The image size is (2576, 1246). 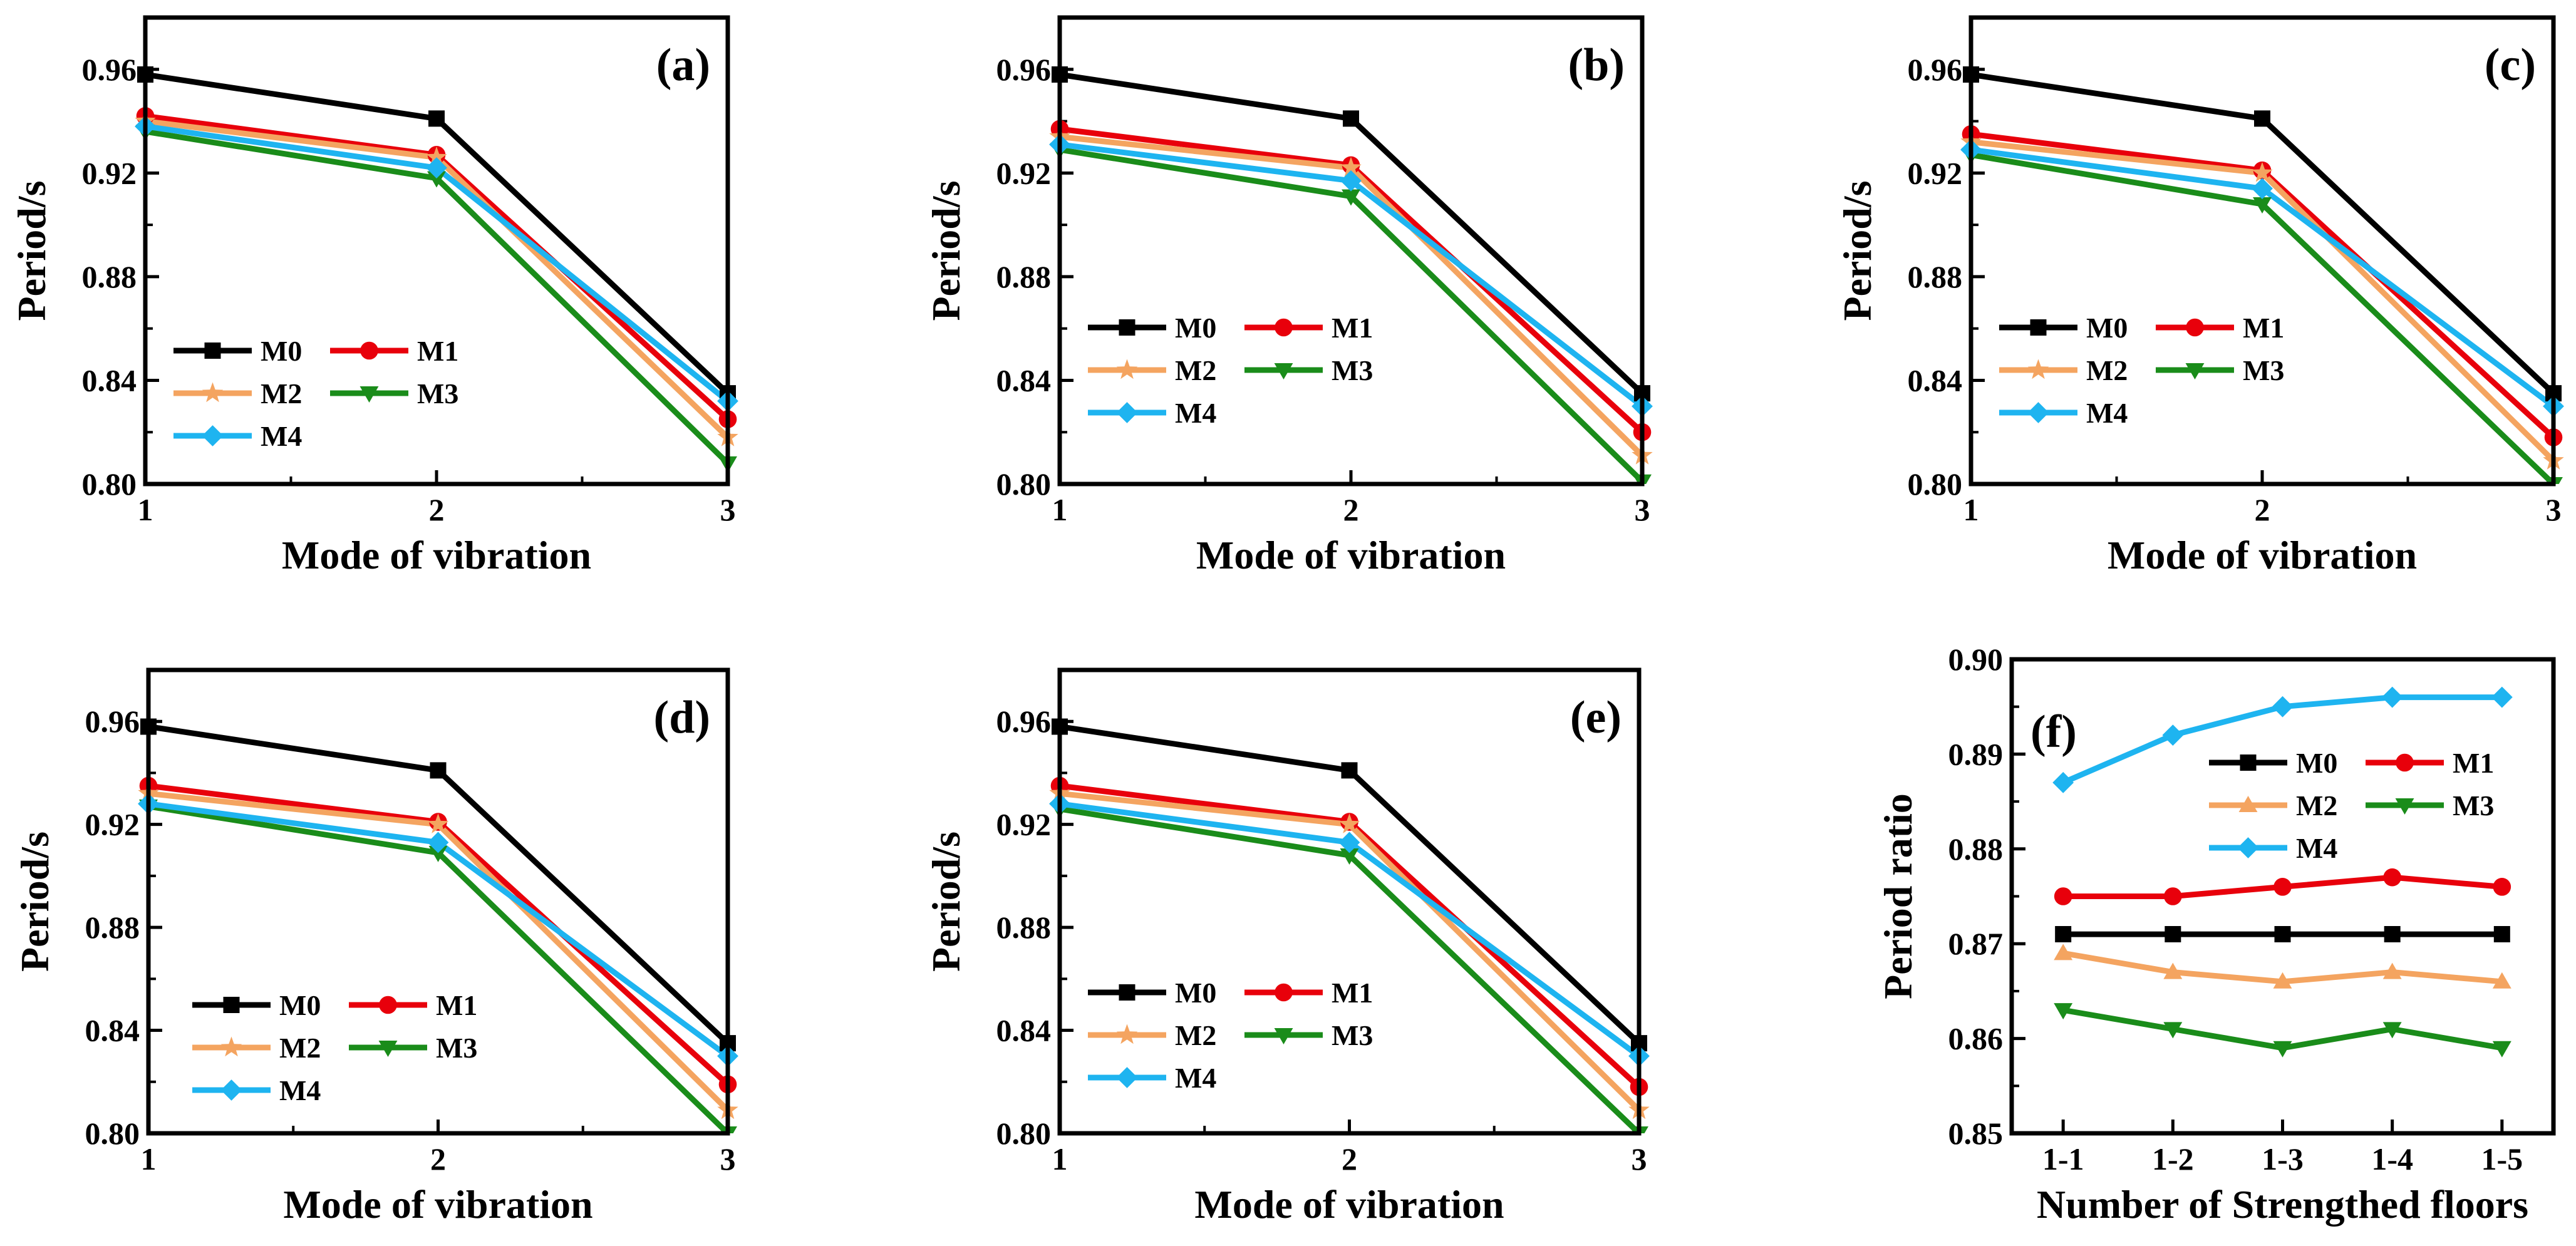 I want to click on y-tick-label: 0.87, so click(x=1976, y=943).